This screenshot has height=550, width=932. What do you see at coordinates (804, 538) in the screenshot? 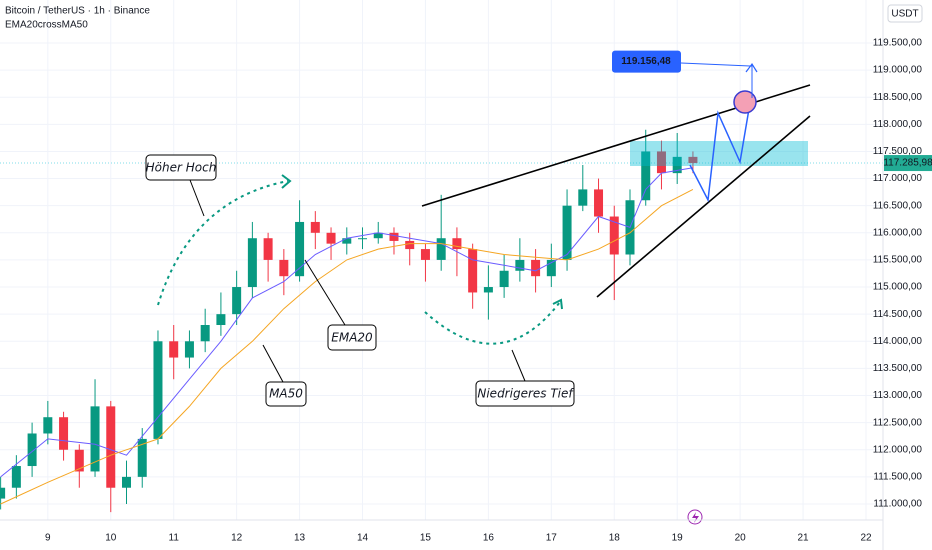
I see `x-tick-label: 21` at bounding box center [804, 538].